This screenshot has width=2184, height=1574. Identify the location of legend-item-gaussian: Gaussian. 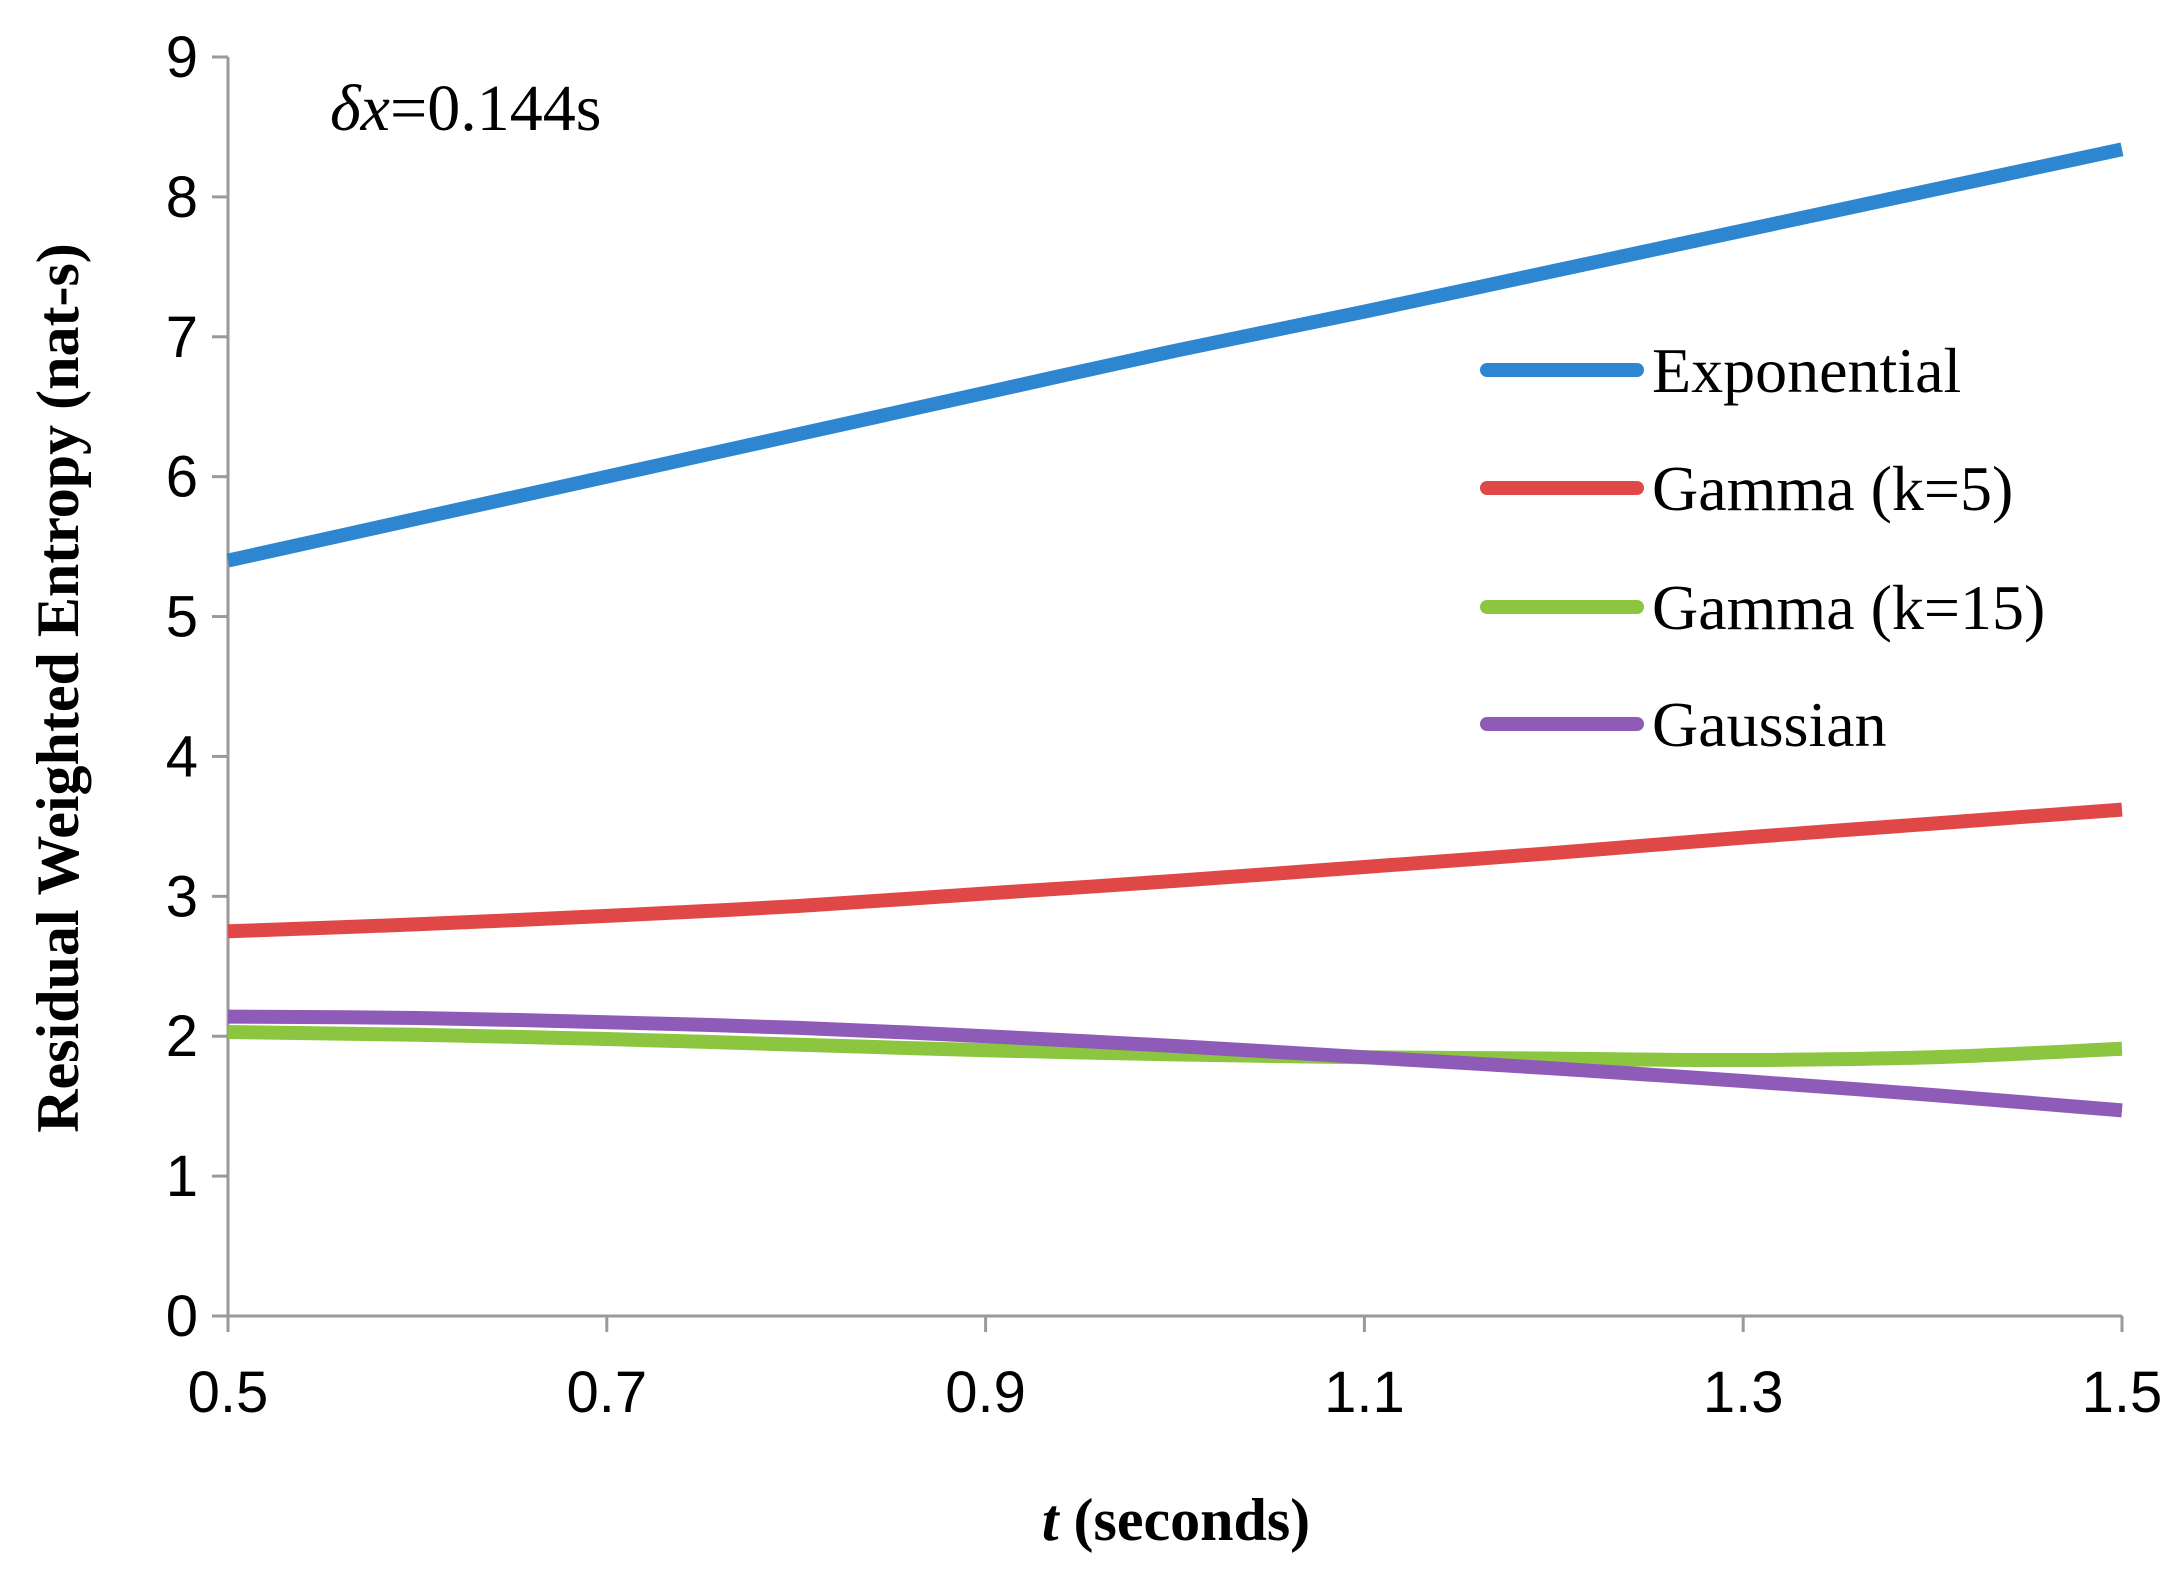
(1683, 724).